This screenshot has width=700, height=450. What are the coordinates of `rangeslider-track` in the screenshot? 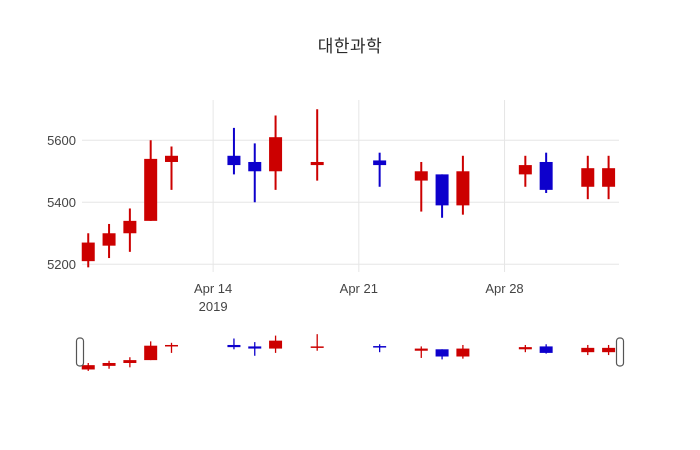 It's located at (350, 352).